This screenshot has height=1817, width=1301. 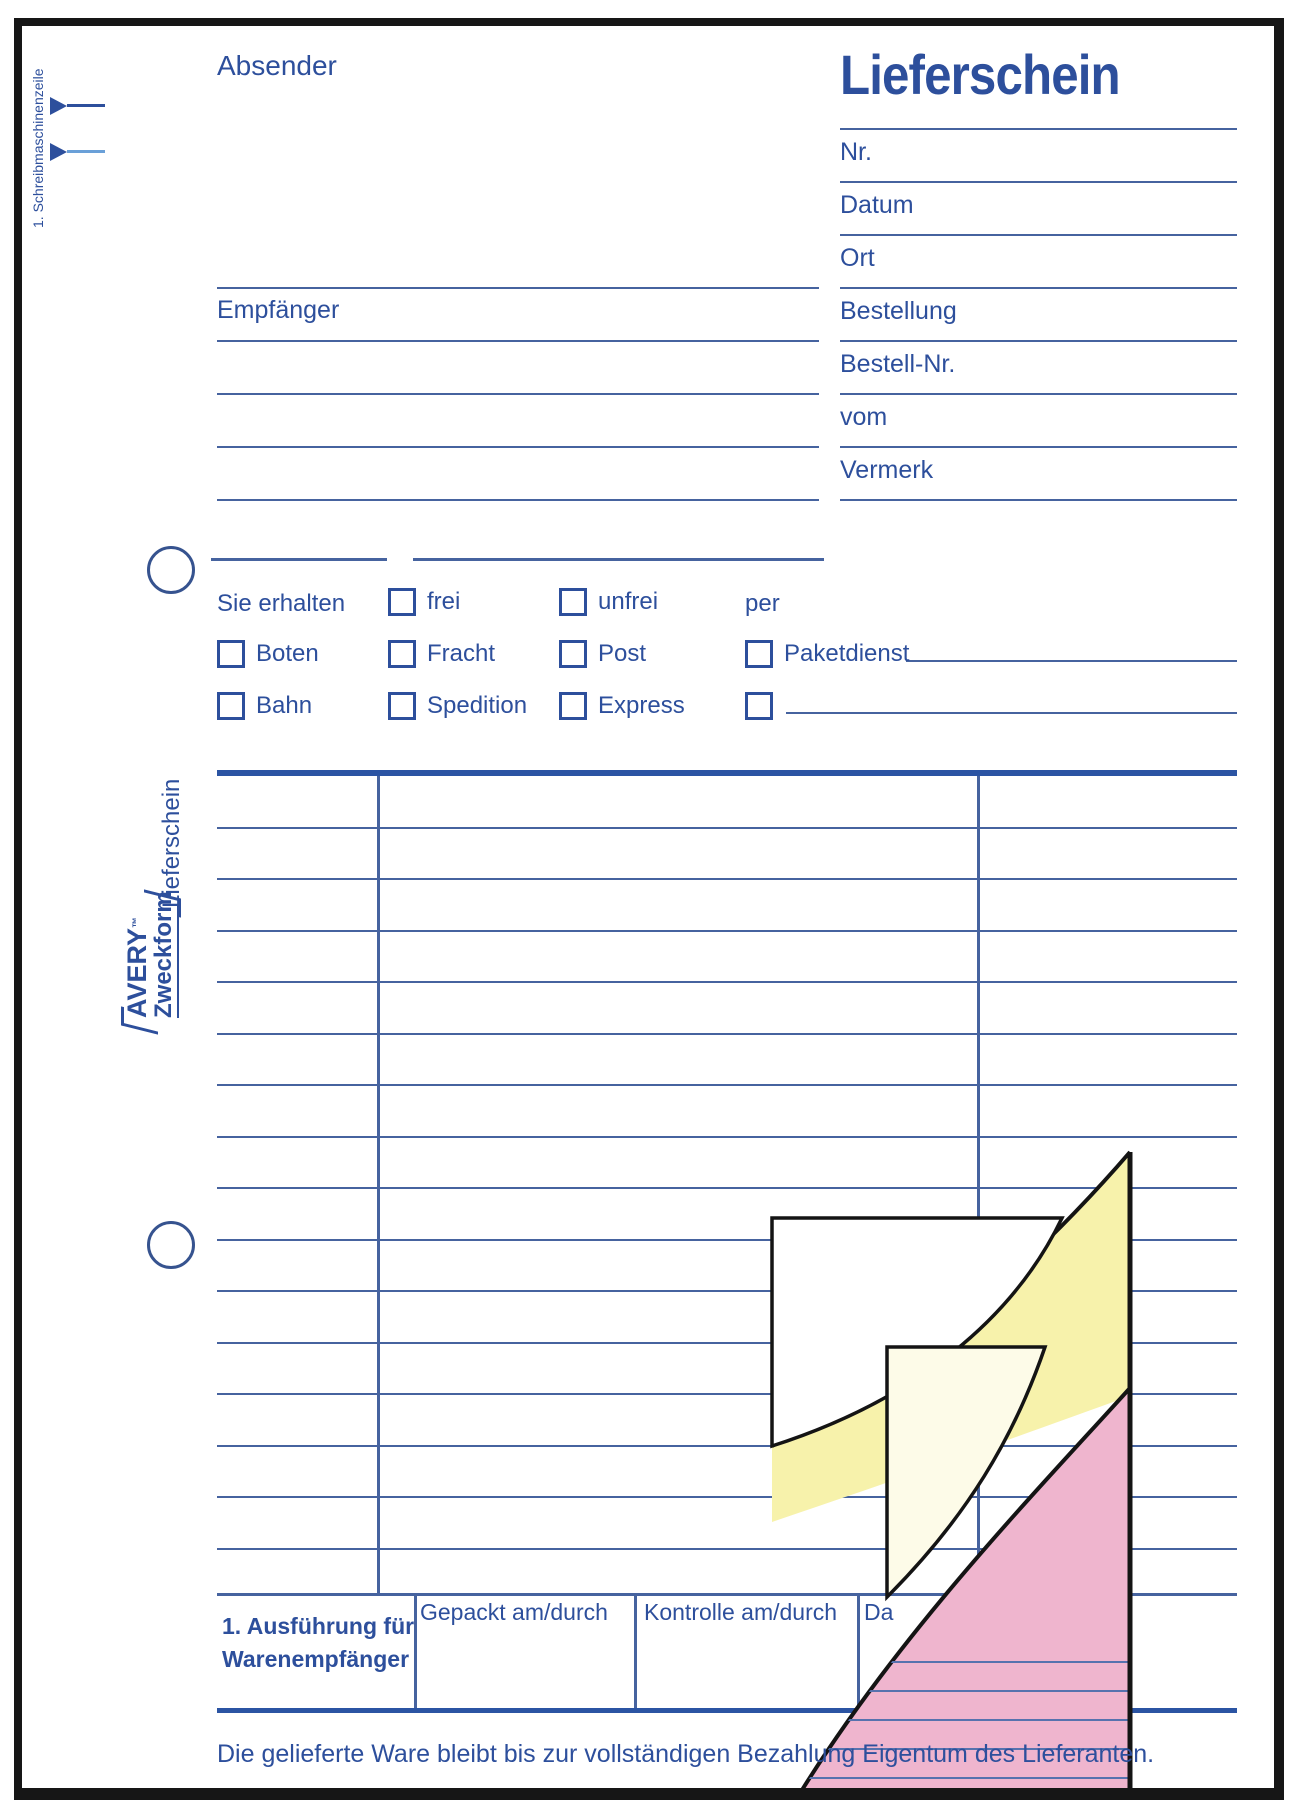 What do you see at coordinates (641, 705) in the screenshot?
I see `option-label: Express` at bounding box center [641, 705].